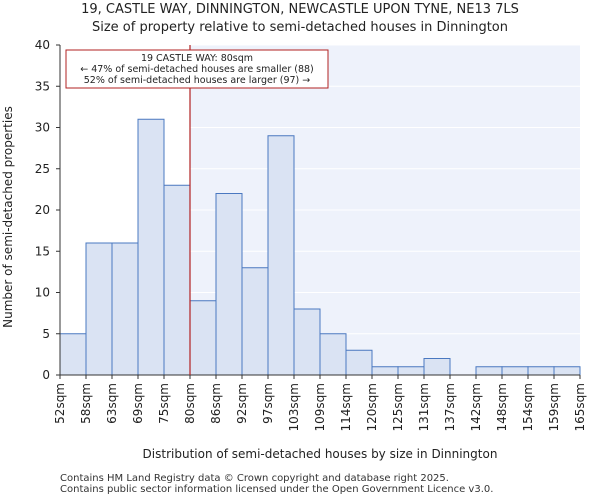 The image size is (600, 500). Describe the element at coordinates (197, 58) in the screenshot. I see `annotation-line: 19 CASTLE WAY: 80sqm` at that location.